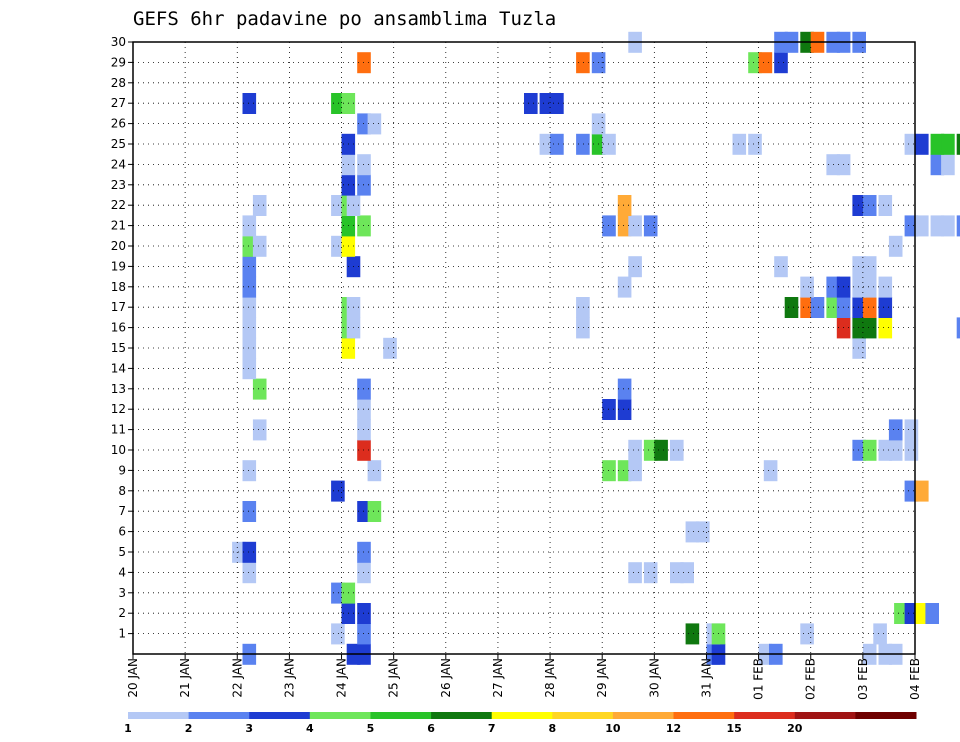 The height and width of the screenshot is (742, 960). What do you see at coordinates (394, 678) in the screenshot?
I see `x-tick-label: 25 JAN` at bounding box center [394, 678].